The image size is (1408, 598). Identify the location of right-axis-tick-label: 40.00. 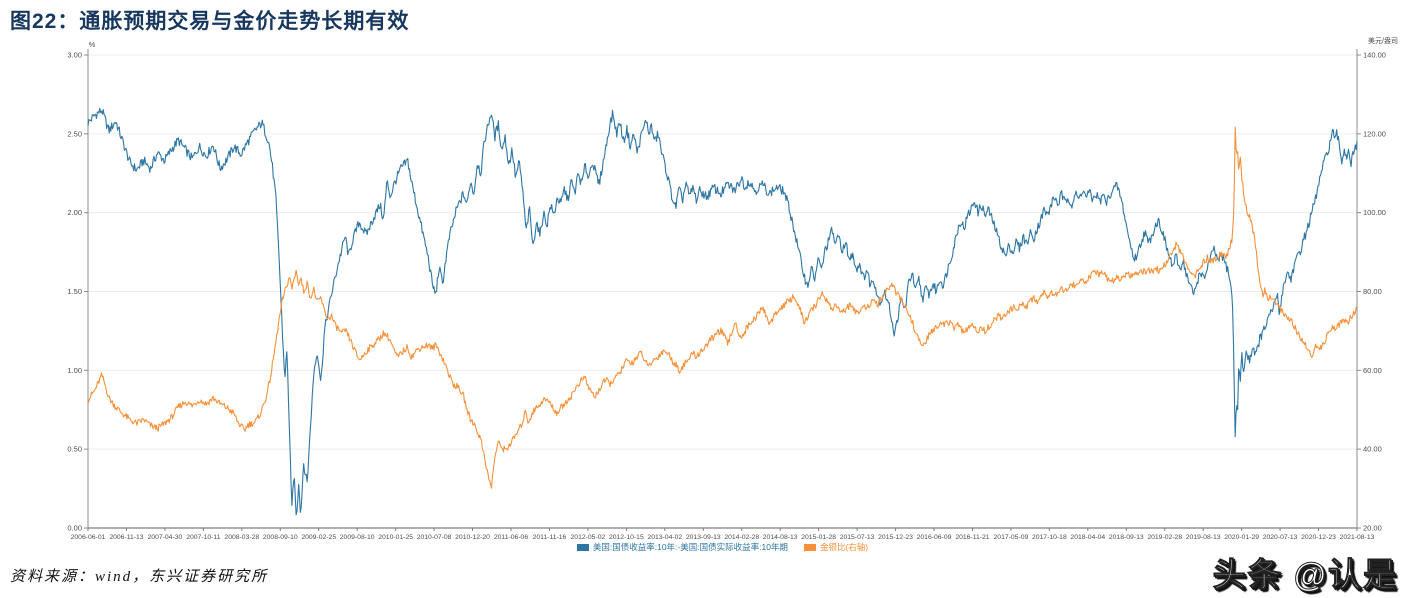
(1372, 449).